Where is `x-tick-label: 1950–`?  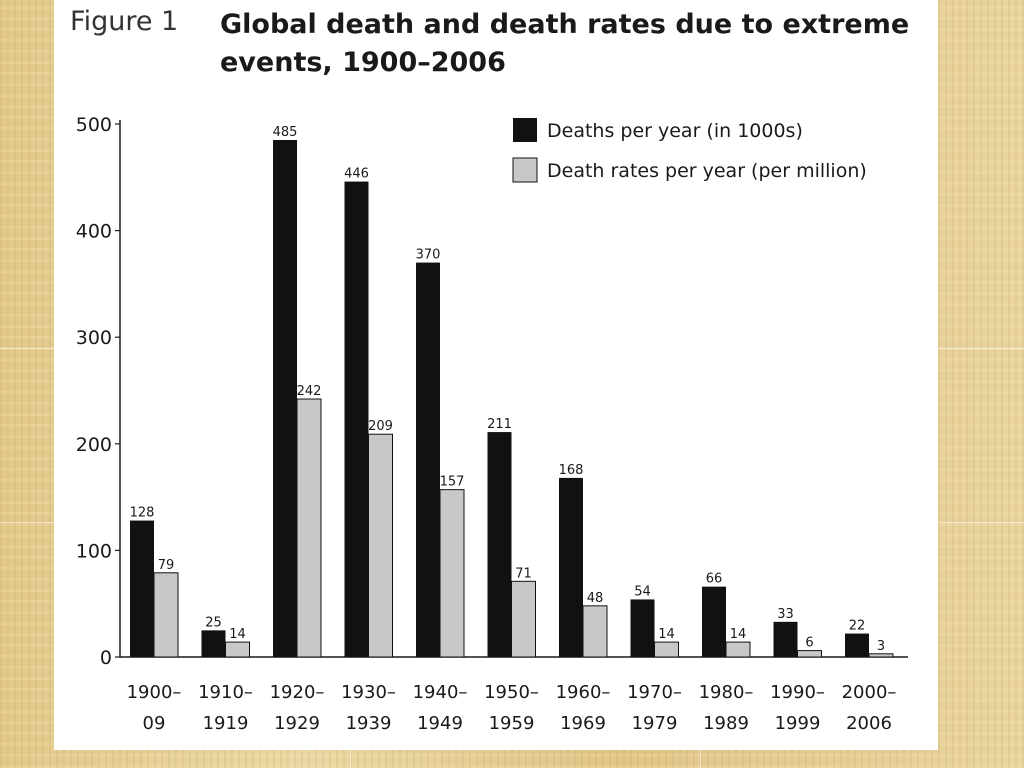 x-tick-label: 1950– is located at coordinates (511, 692).